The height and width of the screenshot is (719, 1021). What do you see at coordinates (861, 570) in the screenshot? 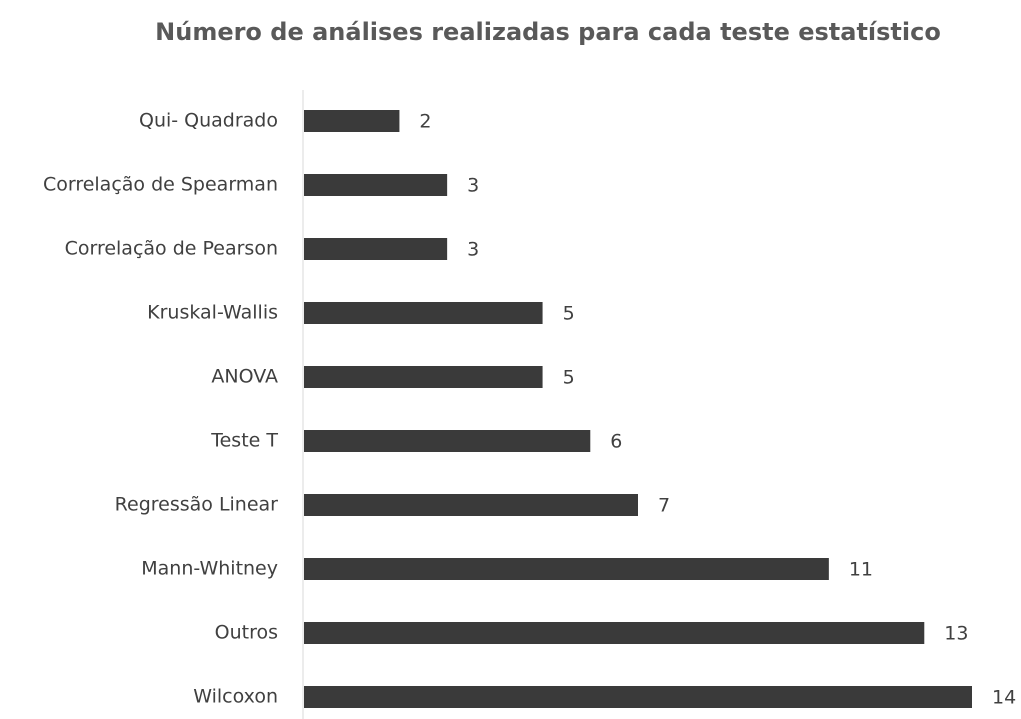
I see `data-label: 11` at bounding box center [861, 570].